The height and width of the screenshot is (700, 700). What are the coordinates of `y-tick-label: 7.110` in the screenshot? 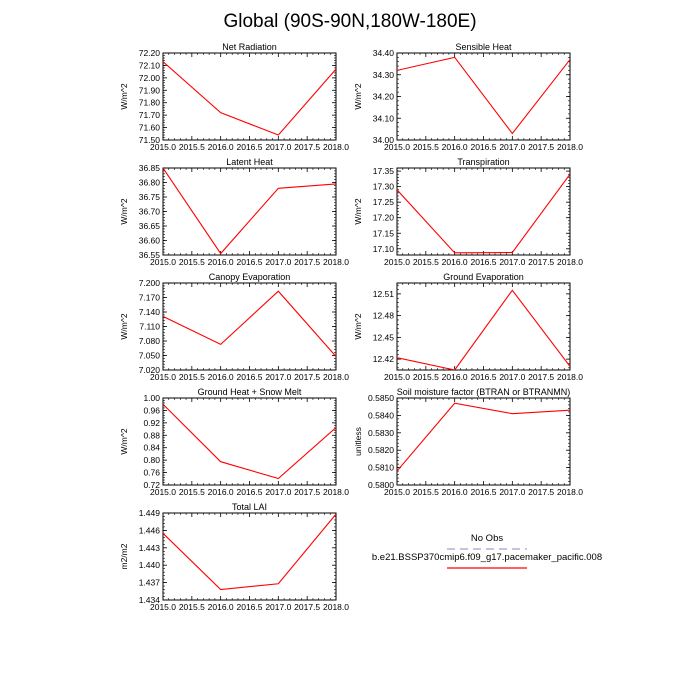 It's located at (149, 327).